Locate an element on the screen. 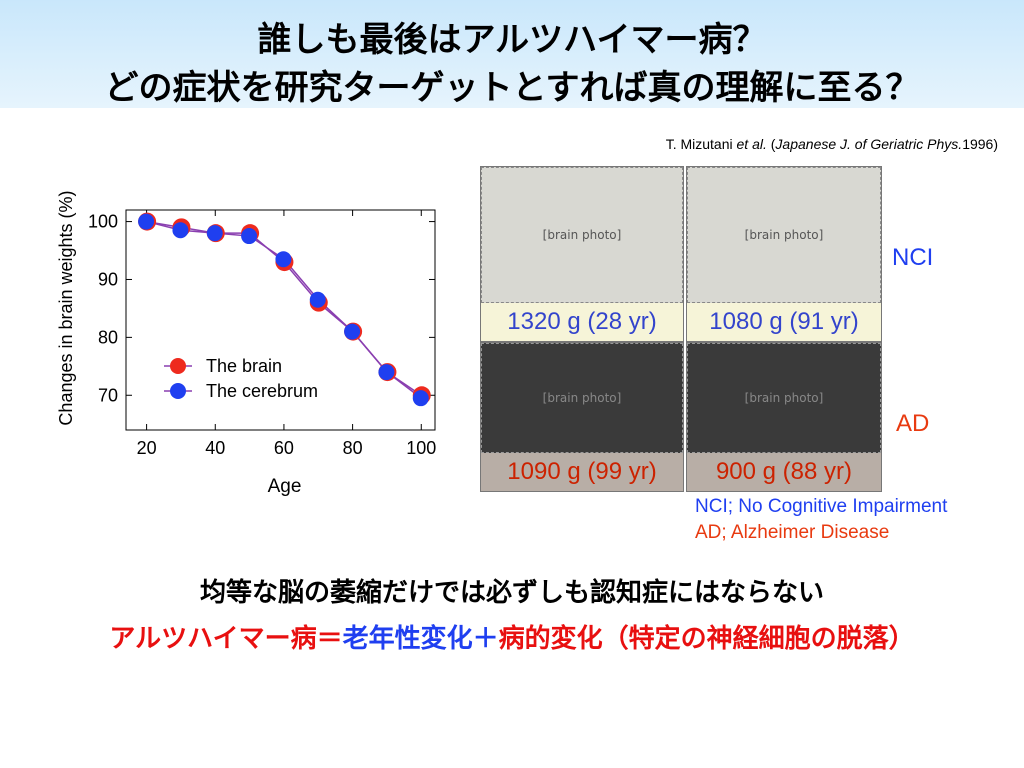  citation-etal: et al. is located at coordinates (751, 144).